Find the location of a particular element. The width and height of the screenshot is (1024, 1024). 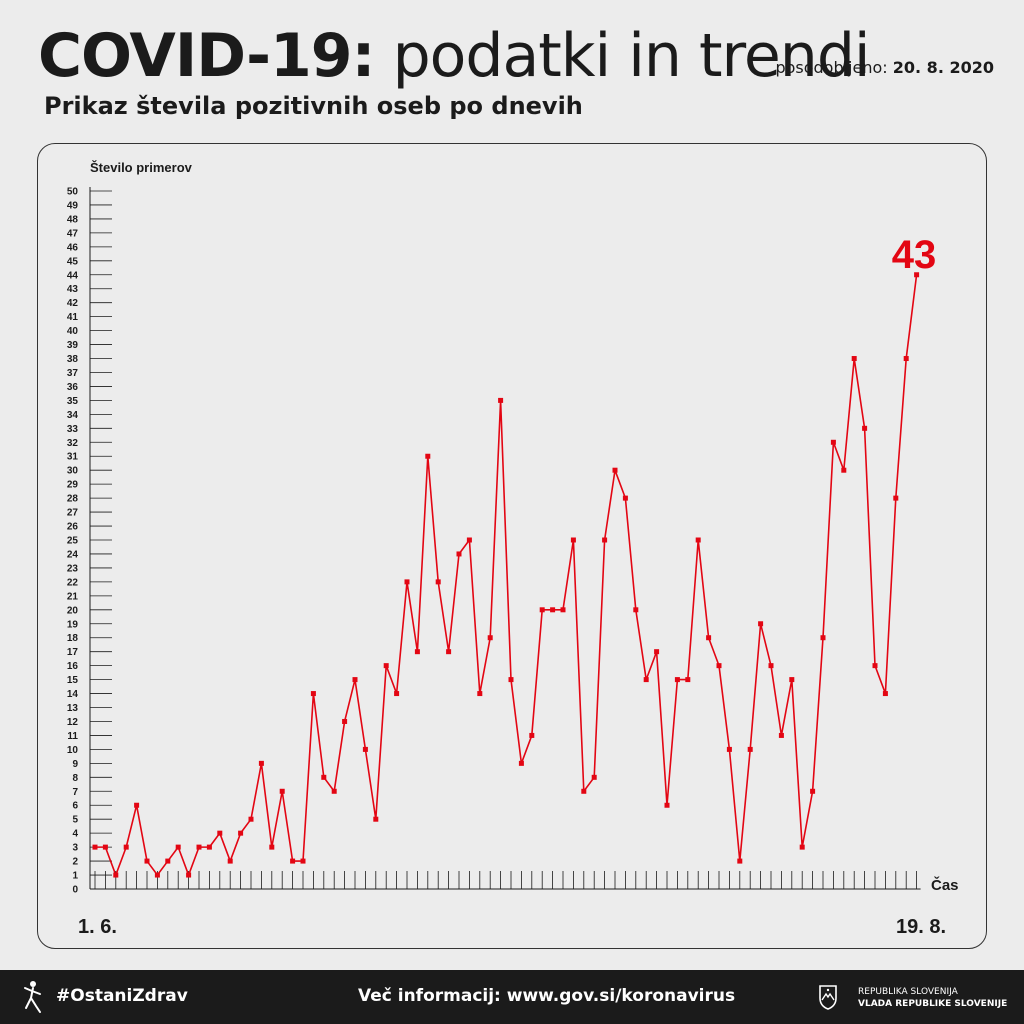

hashtag-link: #OstaniZdrav is located at coordinates (122, 996).